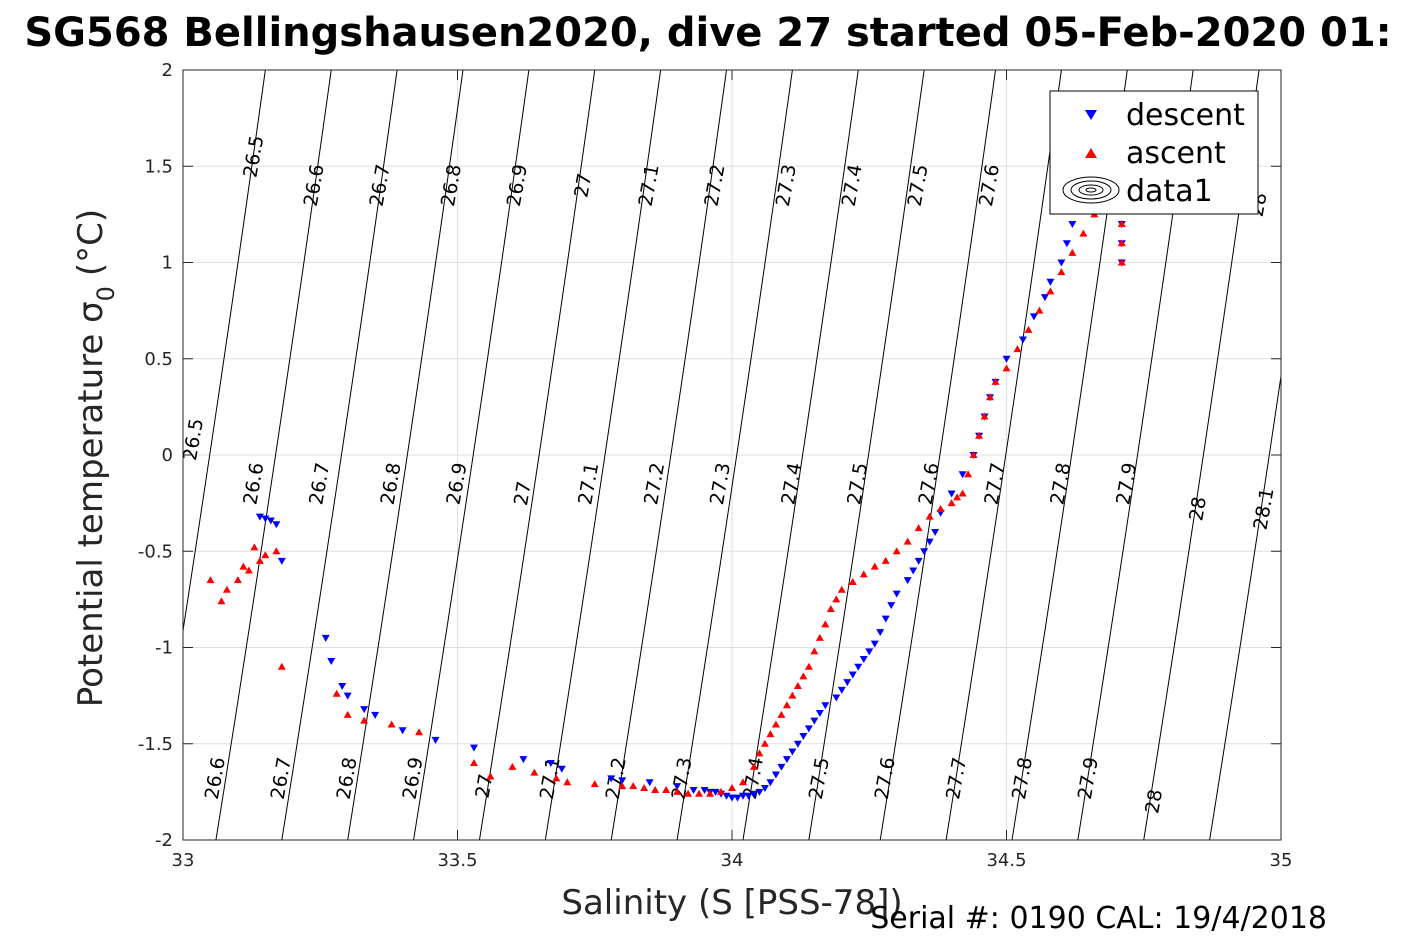 This screenshot has height=945, width=1417. Describe the element at coordinates (800, 455) in the screenshot. I see `isopycnal-line-27.4` at that location.